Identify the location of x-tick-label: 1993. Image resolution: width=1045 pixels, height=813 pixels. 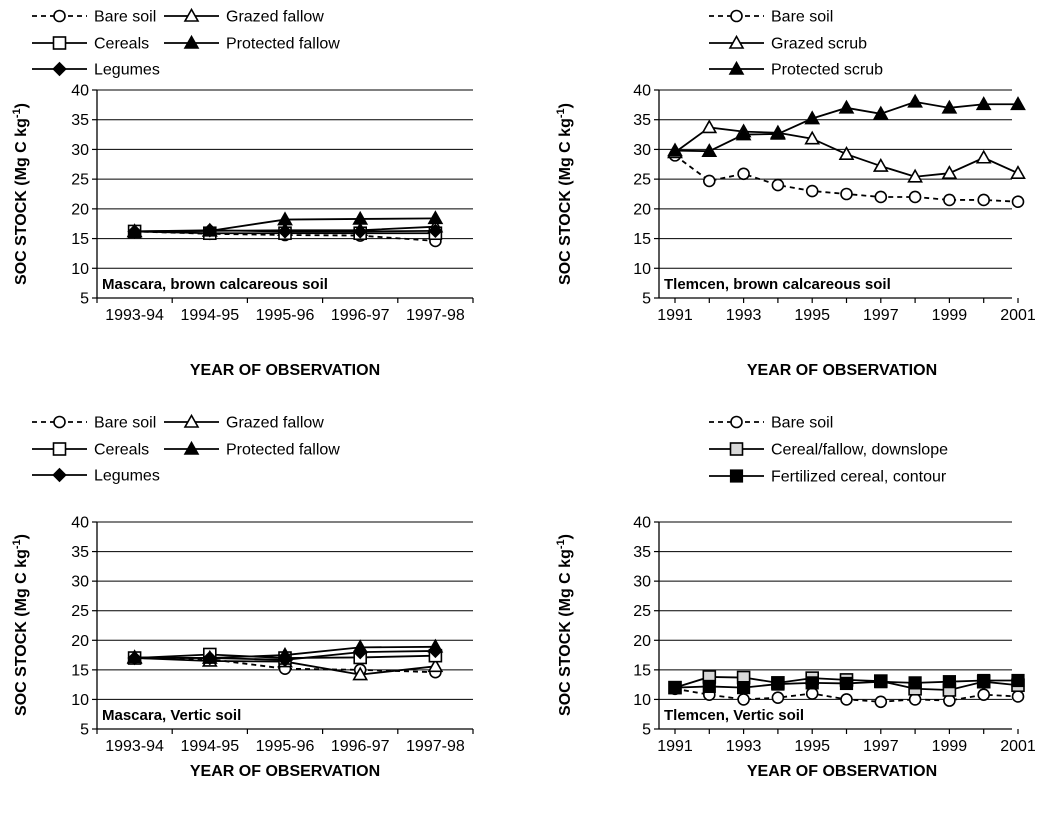
(744, 315).